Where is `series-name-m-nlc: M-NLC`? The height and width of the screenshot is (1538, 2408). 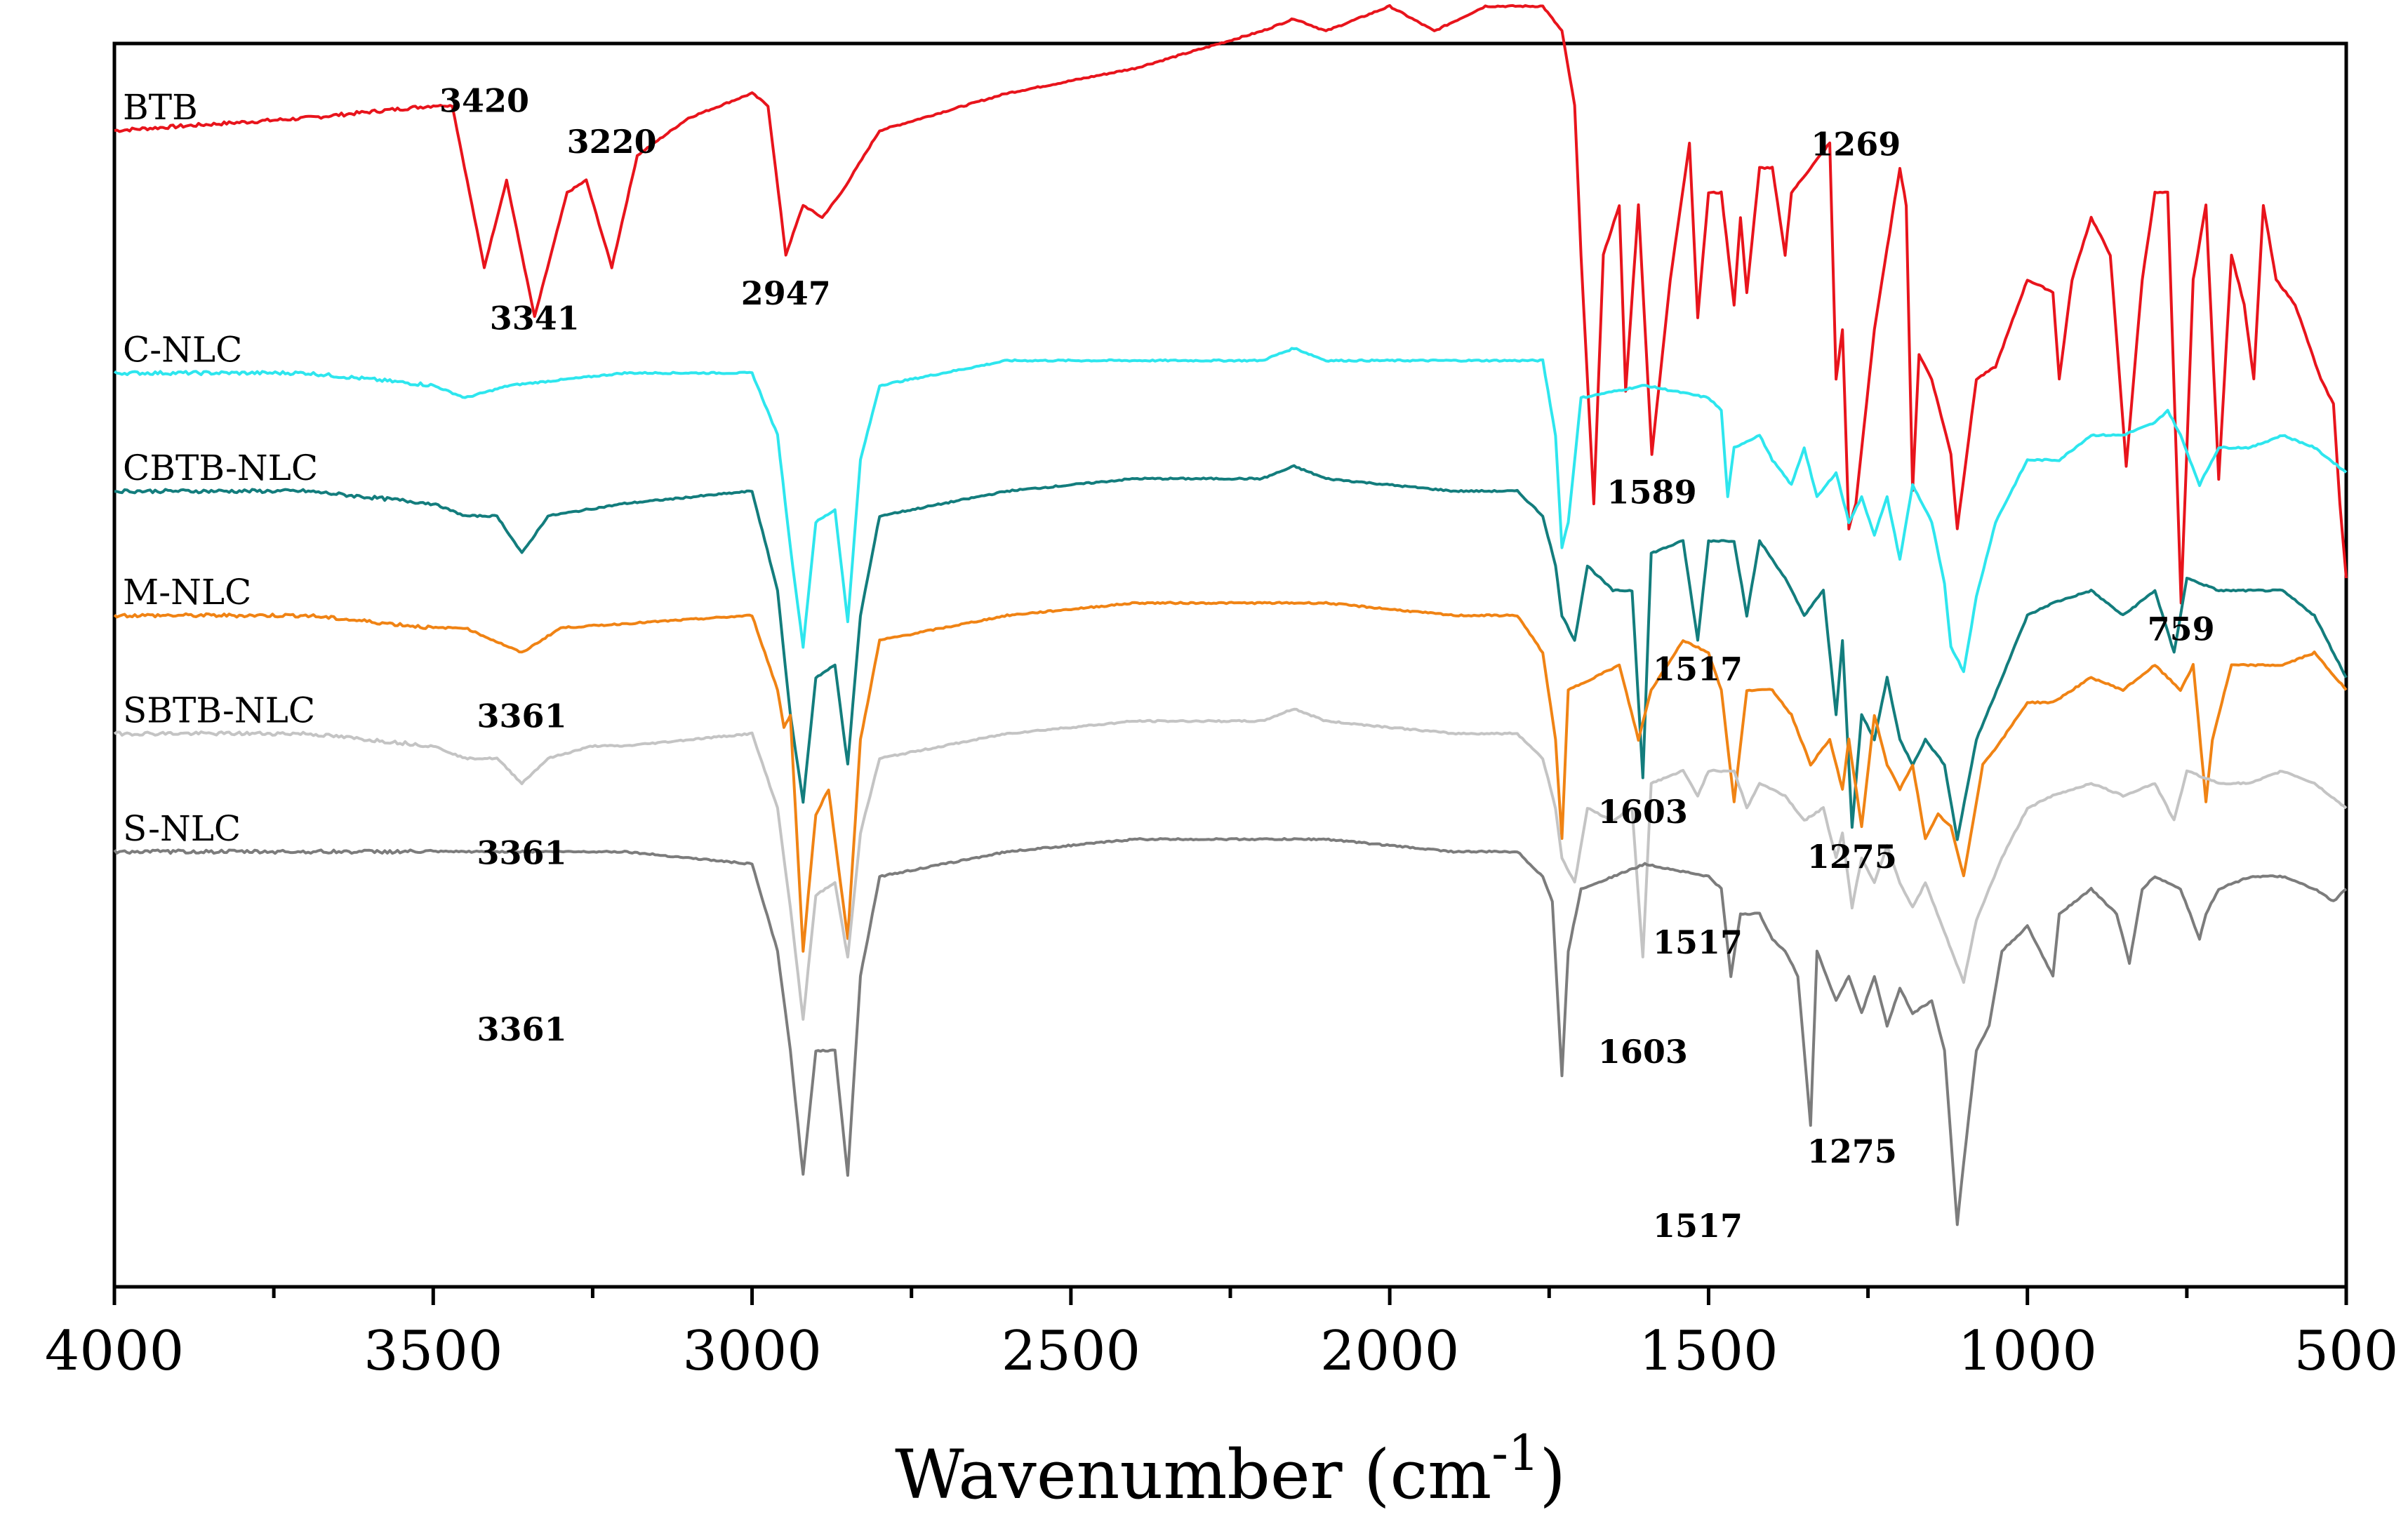 series-name-m-nlc: M-NLC is located at coordinates (187, 592).